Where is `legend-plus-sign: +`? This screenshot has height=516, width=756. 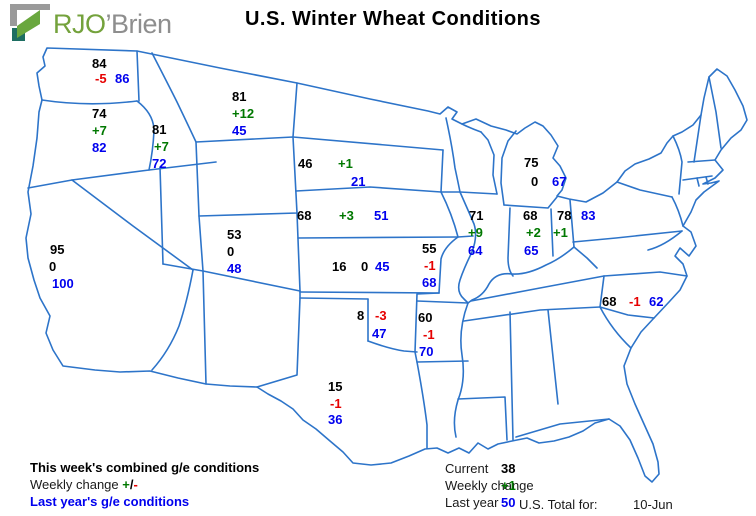 legend-plus-sign: + is located at coordinates (126, 484).